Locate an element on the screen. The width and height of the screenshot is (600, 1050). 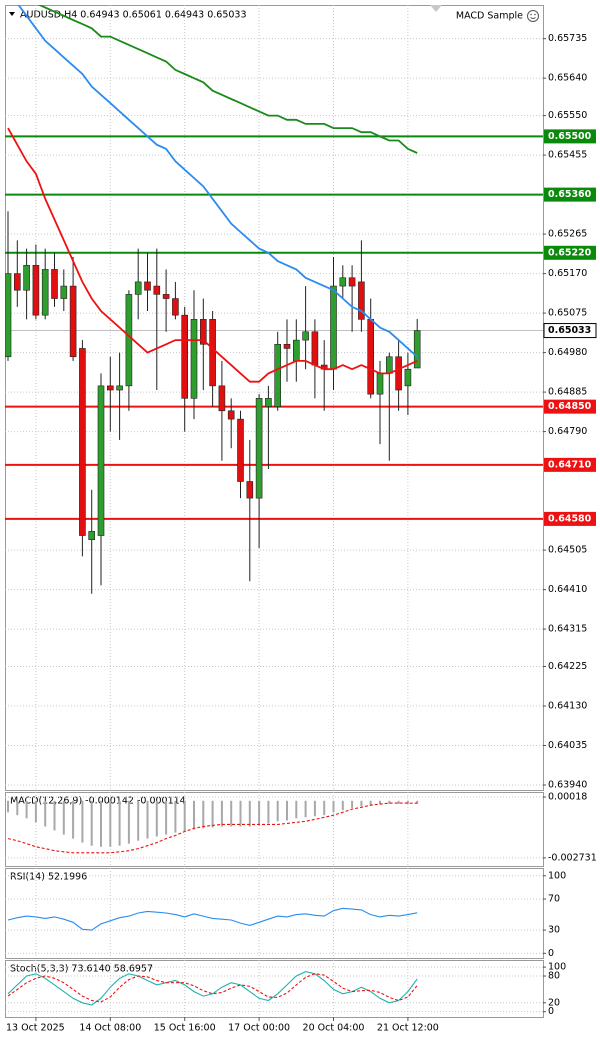
level-label: 0.65220 is located at coordinates (570, 252).